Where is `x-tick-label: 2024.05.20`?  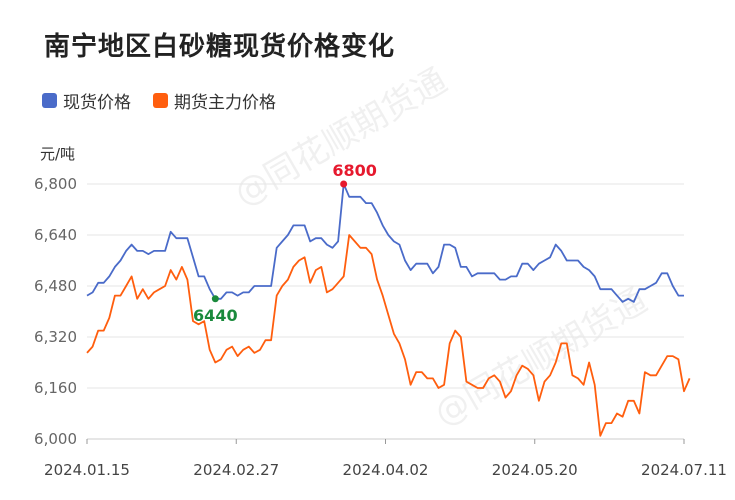 x-tick-label: 2024.05.20 is located at coordinates (535, 470).